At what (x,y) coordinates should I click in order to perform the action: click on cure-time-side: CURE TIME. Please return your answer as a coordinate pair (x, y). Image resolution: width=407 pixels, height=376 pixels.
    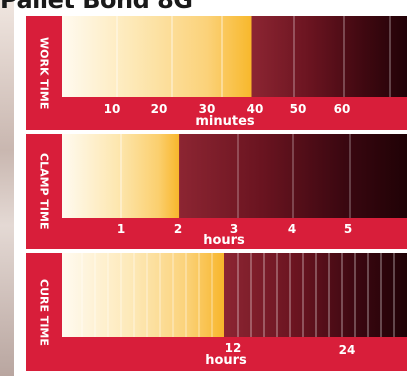
    Looking at the image, I should click on (44, 312).